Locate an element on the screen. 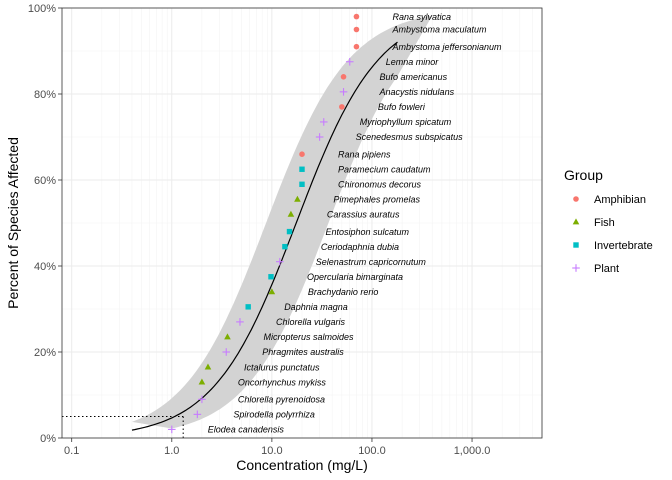 Image resolution: width=672 pixels, height=480 pixels. y-axis-title: Percent of Species Affected is located at coordinates (13, 223).